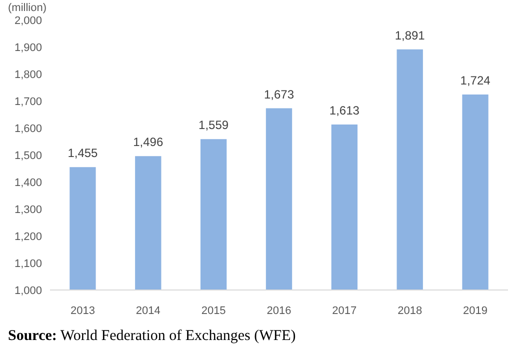 The height and width of the screenshot is (356, 520). Describe the element at coordinates (28, 74) in the screenshot. I see `y-tick-label: 1,800` at that location.